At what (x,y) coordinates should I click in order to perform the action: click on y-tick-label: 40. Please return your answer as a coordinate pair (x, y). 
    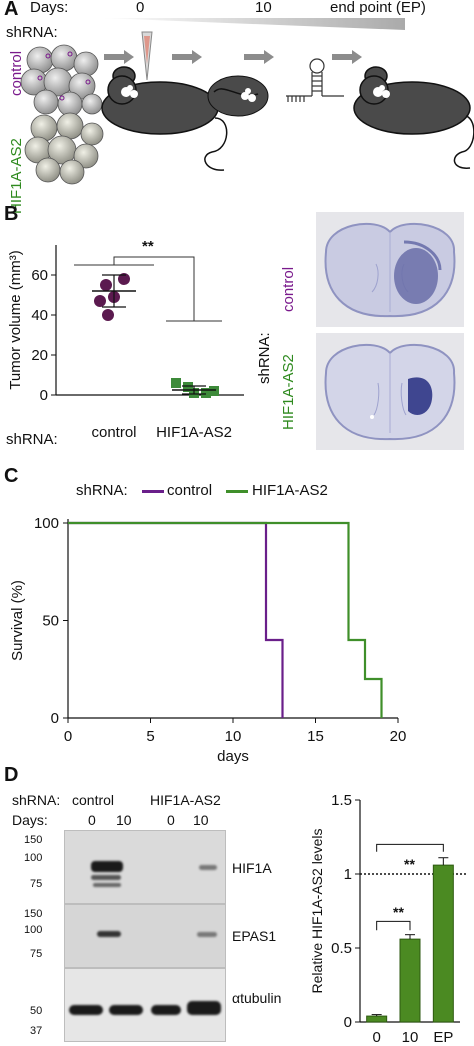
    Looking at the image, I should click on (39, 315).